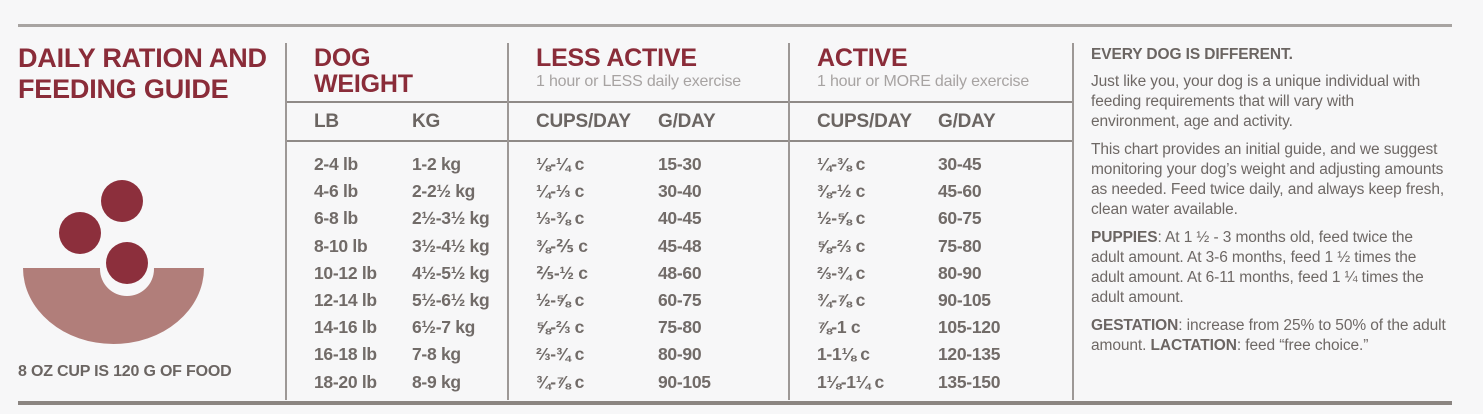 This screenshot has width=1483, height=414. Describe the element at coordinates (735, 403) in the screenshot. I see `bottom-divider-rule` at that location.